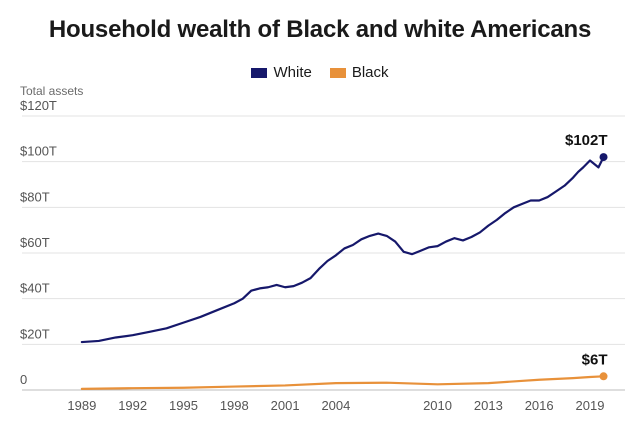 This screenshot has height=434, width=640. Describe the element at coordinates (35, 242) in the screenshot. I see `y-tick-label: $60T` at that location.